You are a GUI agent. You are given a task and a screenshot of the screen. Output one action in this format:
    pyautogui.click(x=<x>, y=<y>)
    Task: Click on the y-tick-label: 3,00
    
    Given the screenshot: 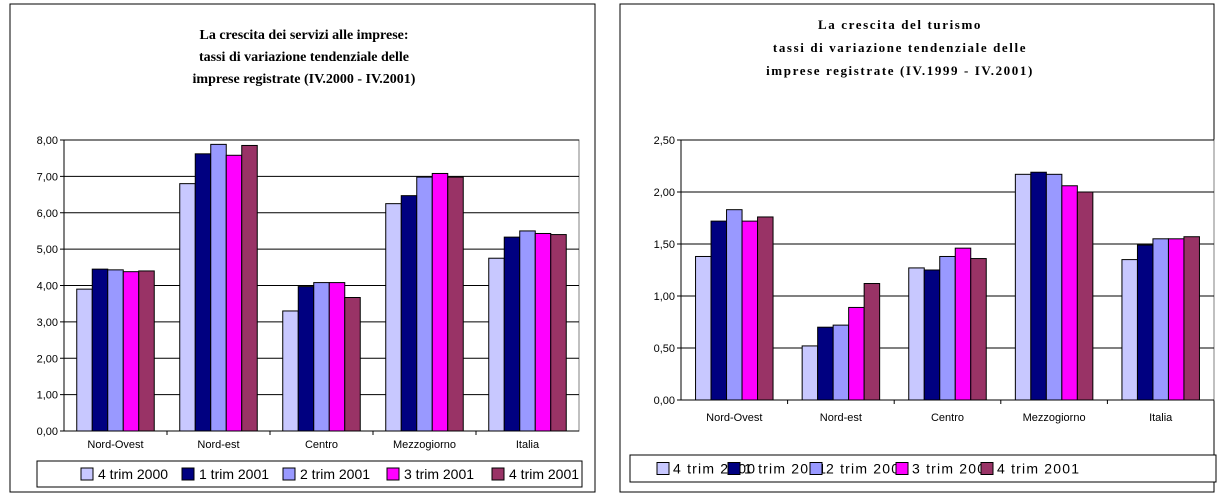 What is the action you would take?
    pyautogui.click(x=47, y=323)
    